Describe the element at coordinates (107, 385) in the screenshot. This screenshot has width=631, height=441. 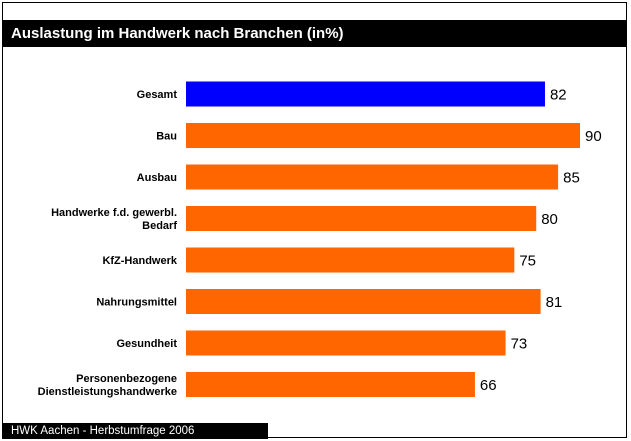
I see `category-label-8: Personenbezogene Dienstleistungshandwerke` at that location.